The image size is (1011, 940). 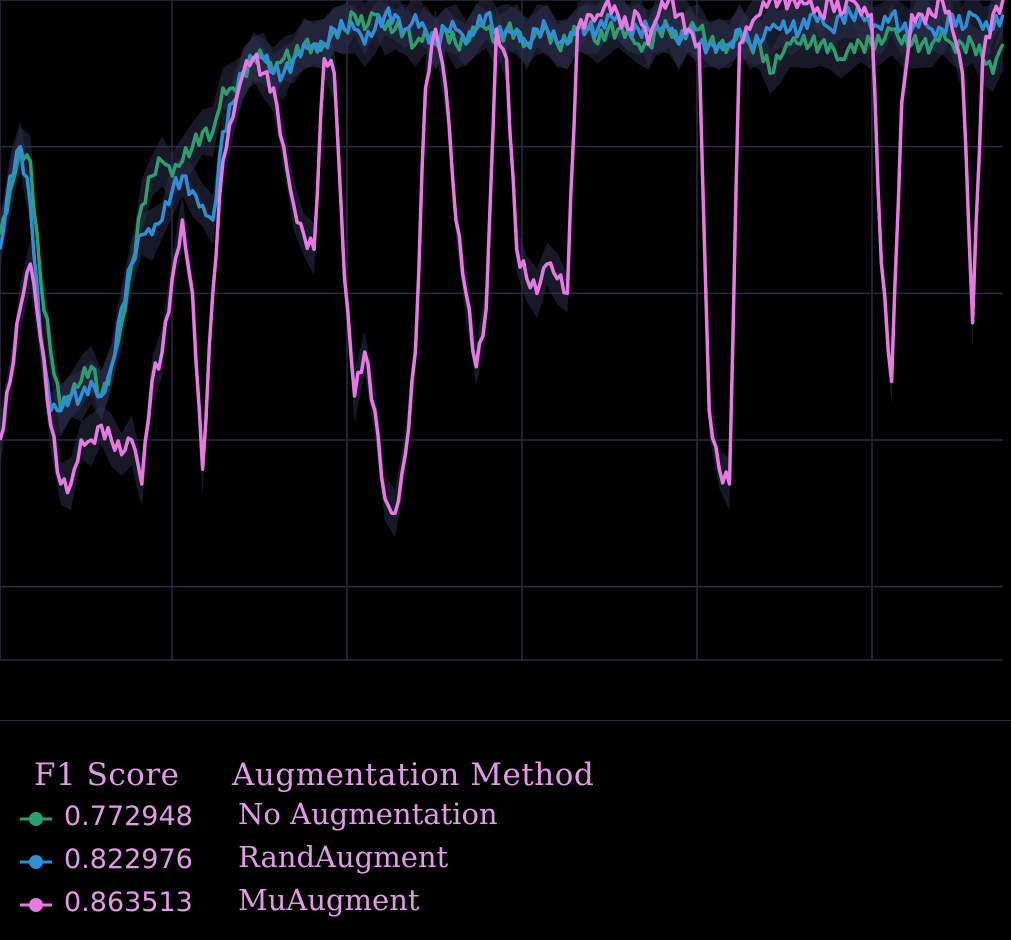 I want to click on legend-method-label: MuAugment, so click(x=329, y=900).